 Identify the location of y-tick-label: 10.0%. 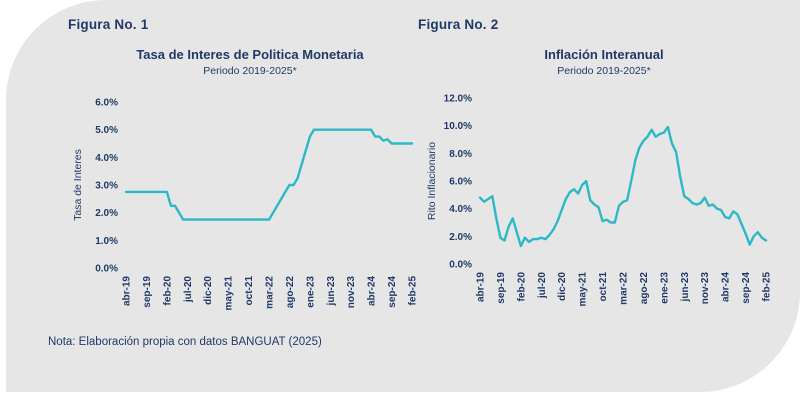
(458, 126).